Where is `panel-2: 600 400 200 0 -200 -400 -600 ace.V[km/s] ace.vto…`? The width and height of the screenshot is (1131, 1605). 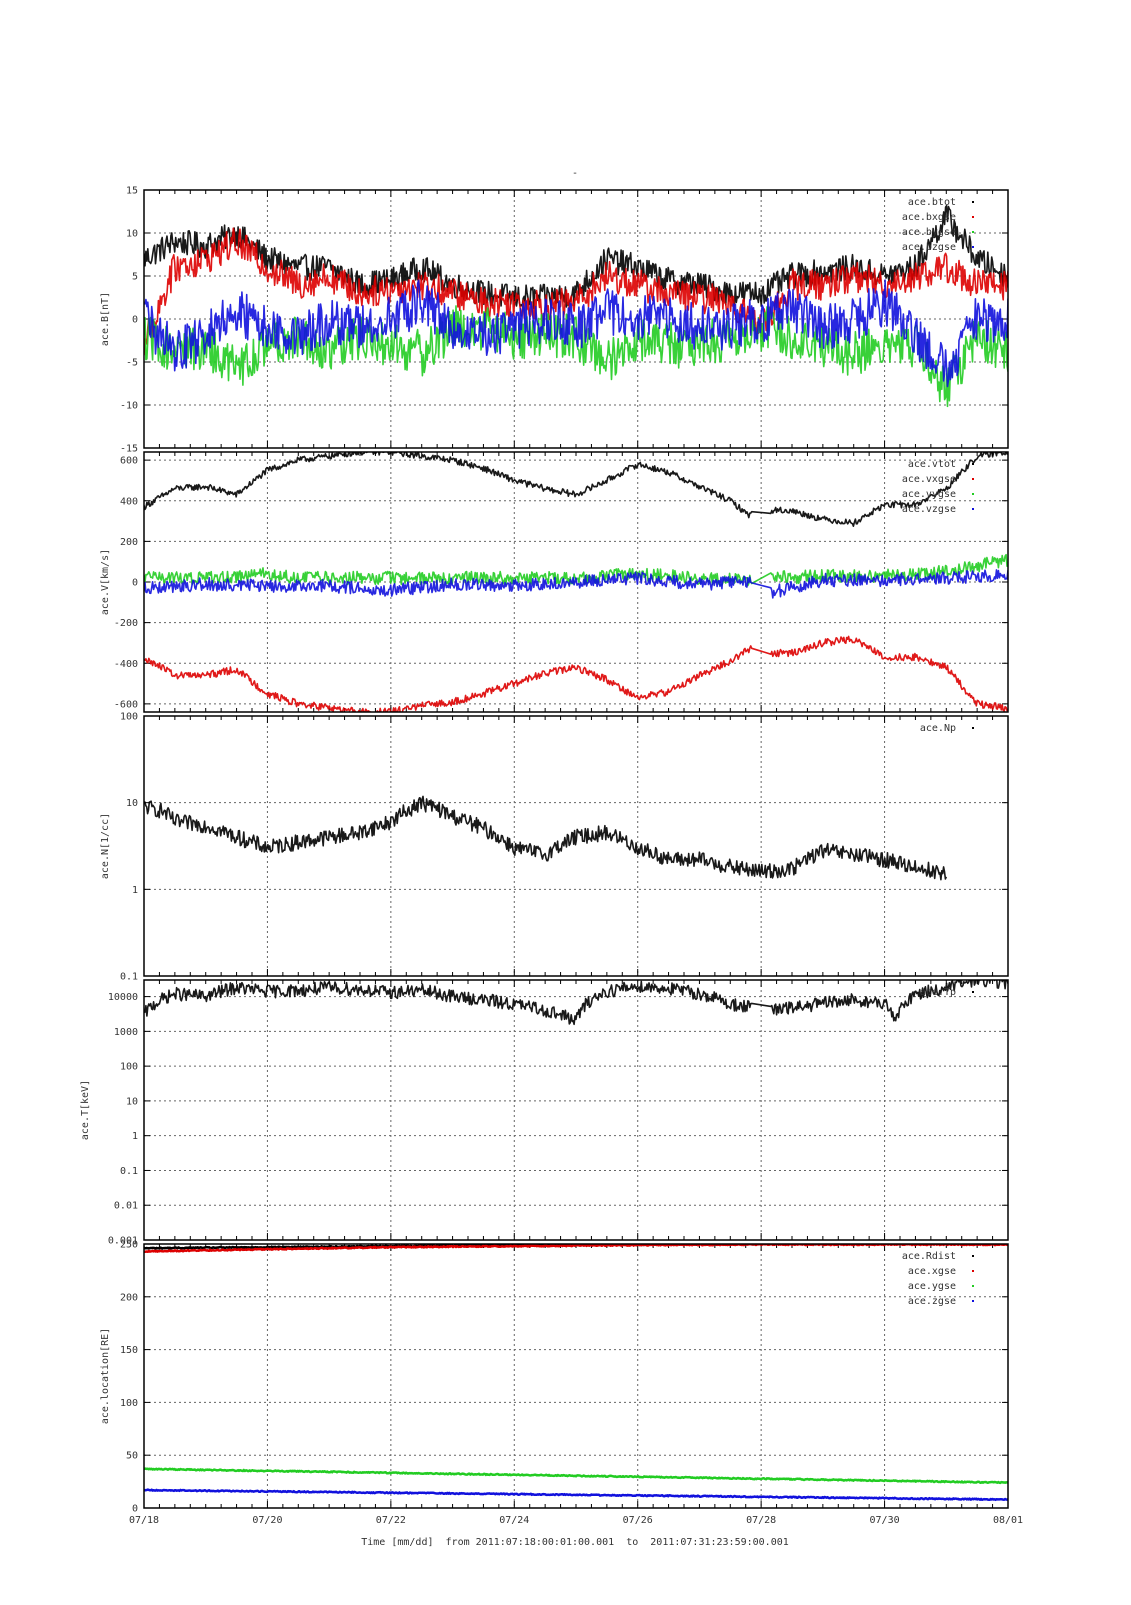 panel-2: 600 400 200 0 -200 -400 -600 ace.V[km/s] ace.vto… is located at coordinates (554, 582).